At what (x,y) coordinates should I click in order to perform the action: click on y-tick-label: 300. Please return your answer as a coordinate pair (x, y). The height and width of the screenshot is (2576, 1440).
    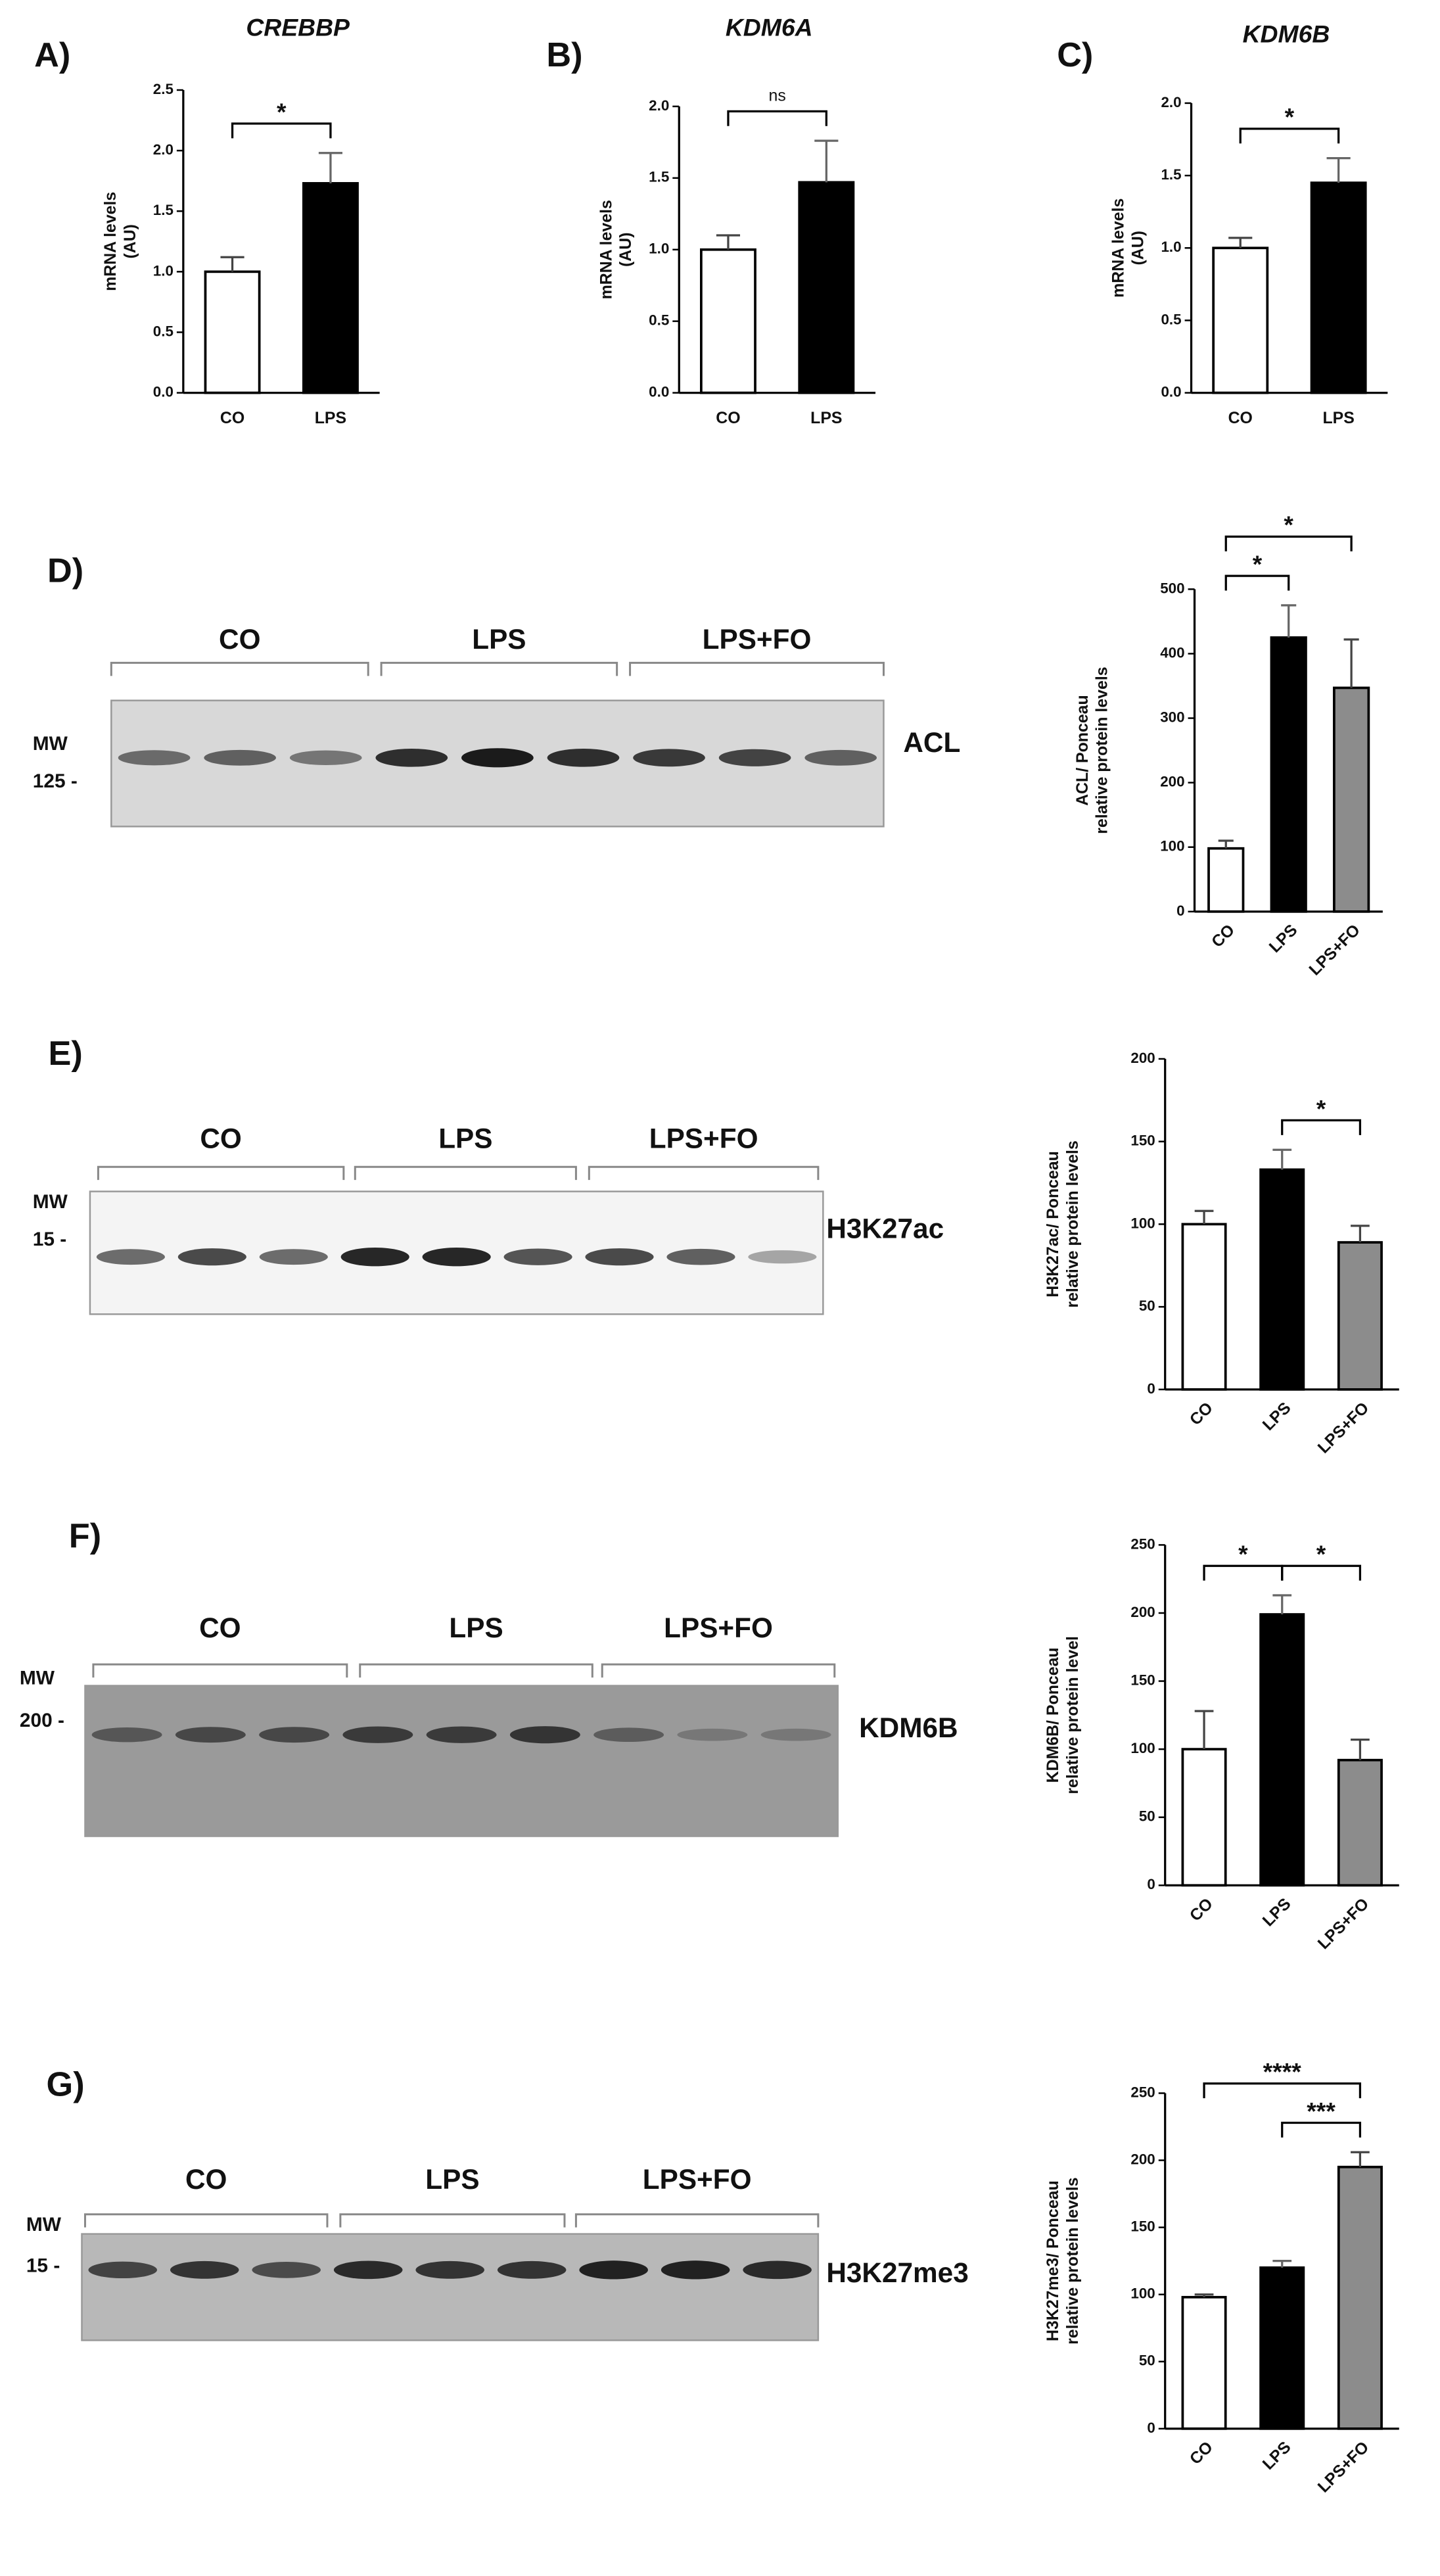
    Looking at the image, I should click on (1172, 717).